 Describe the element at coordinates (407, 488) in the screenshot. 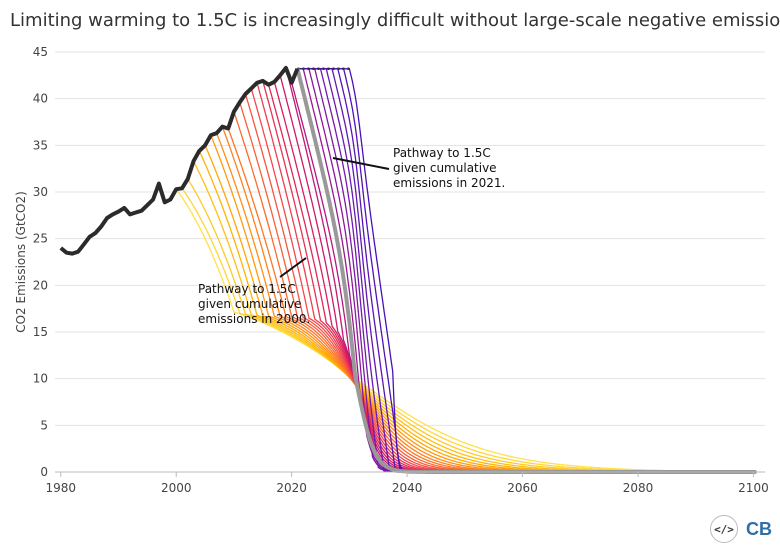

I see `x-tick-label: 2040` at that location.